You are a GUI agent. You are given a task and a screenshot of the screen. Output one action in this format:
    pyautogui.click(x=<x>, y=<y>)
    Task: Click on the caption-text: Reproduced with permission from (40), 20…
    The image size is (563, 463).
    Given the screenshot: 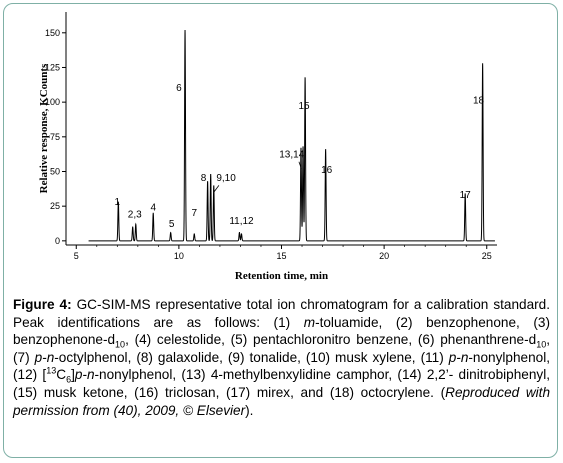 What is the action you would take?
    pyautogui.click(x=282, y=401)
    